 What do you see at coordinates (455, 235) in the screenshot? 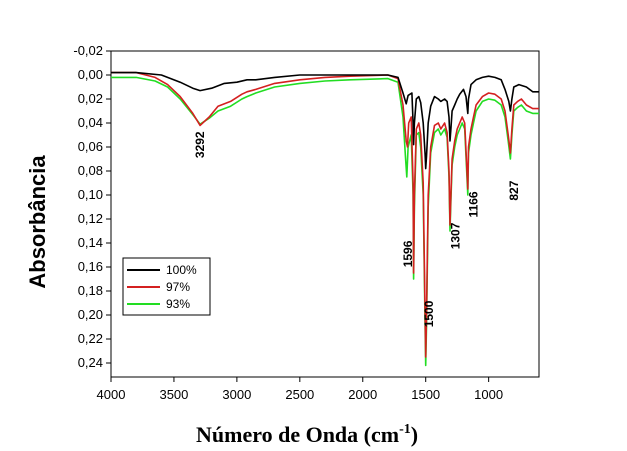
I see `peak-label: 1307` at bounding box center [455, 235].